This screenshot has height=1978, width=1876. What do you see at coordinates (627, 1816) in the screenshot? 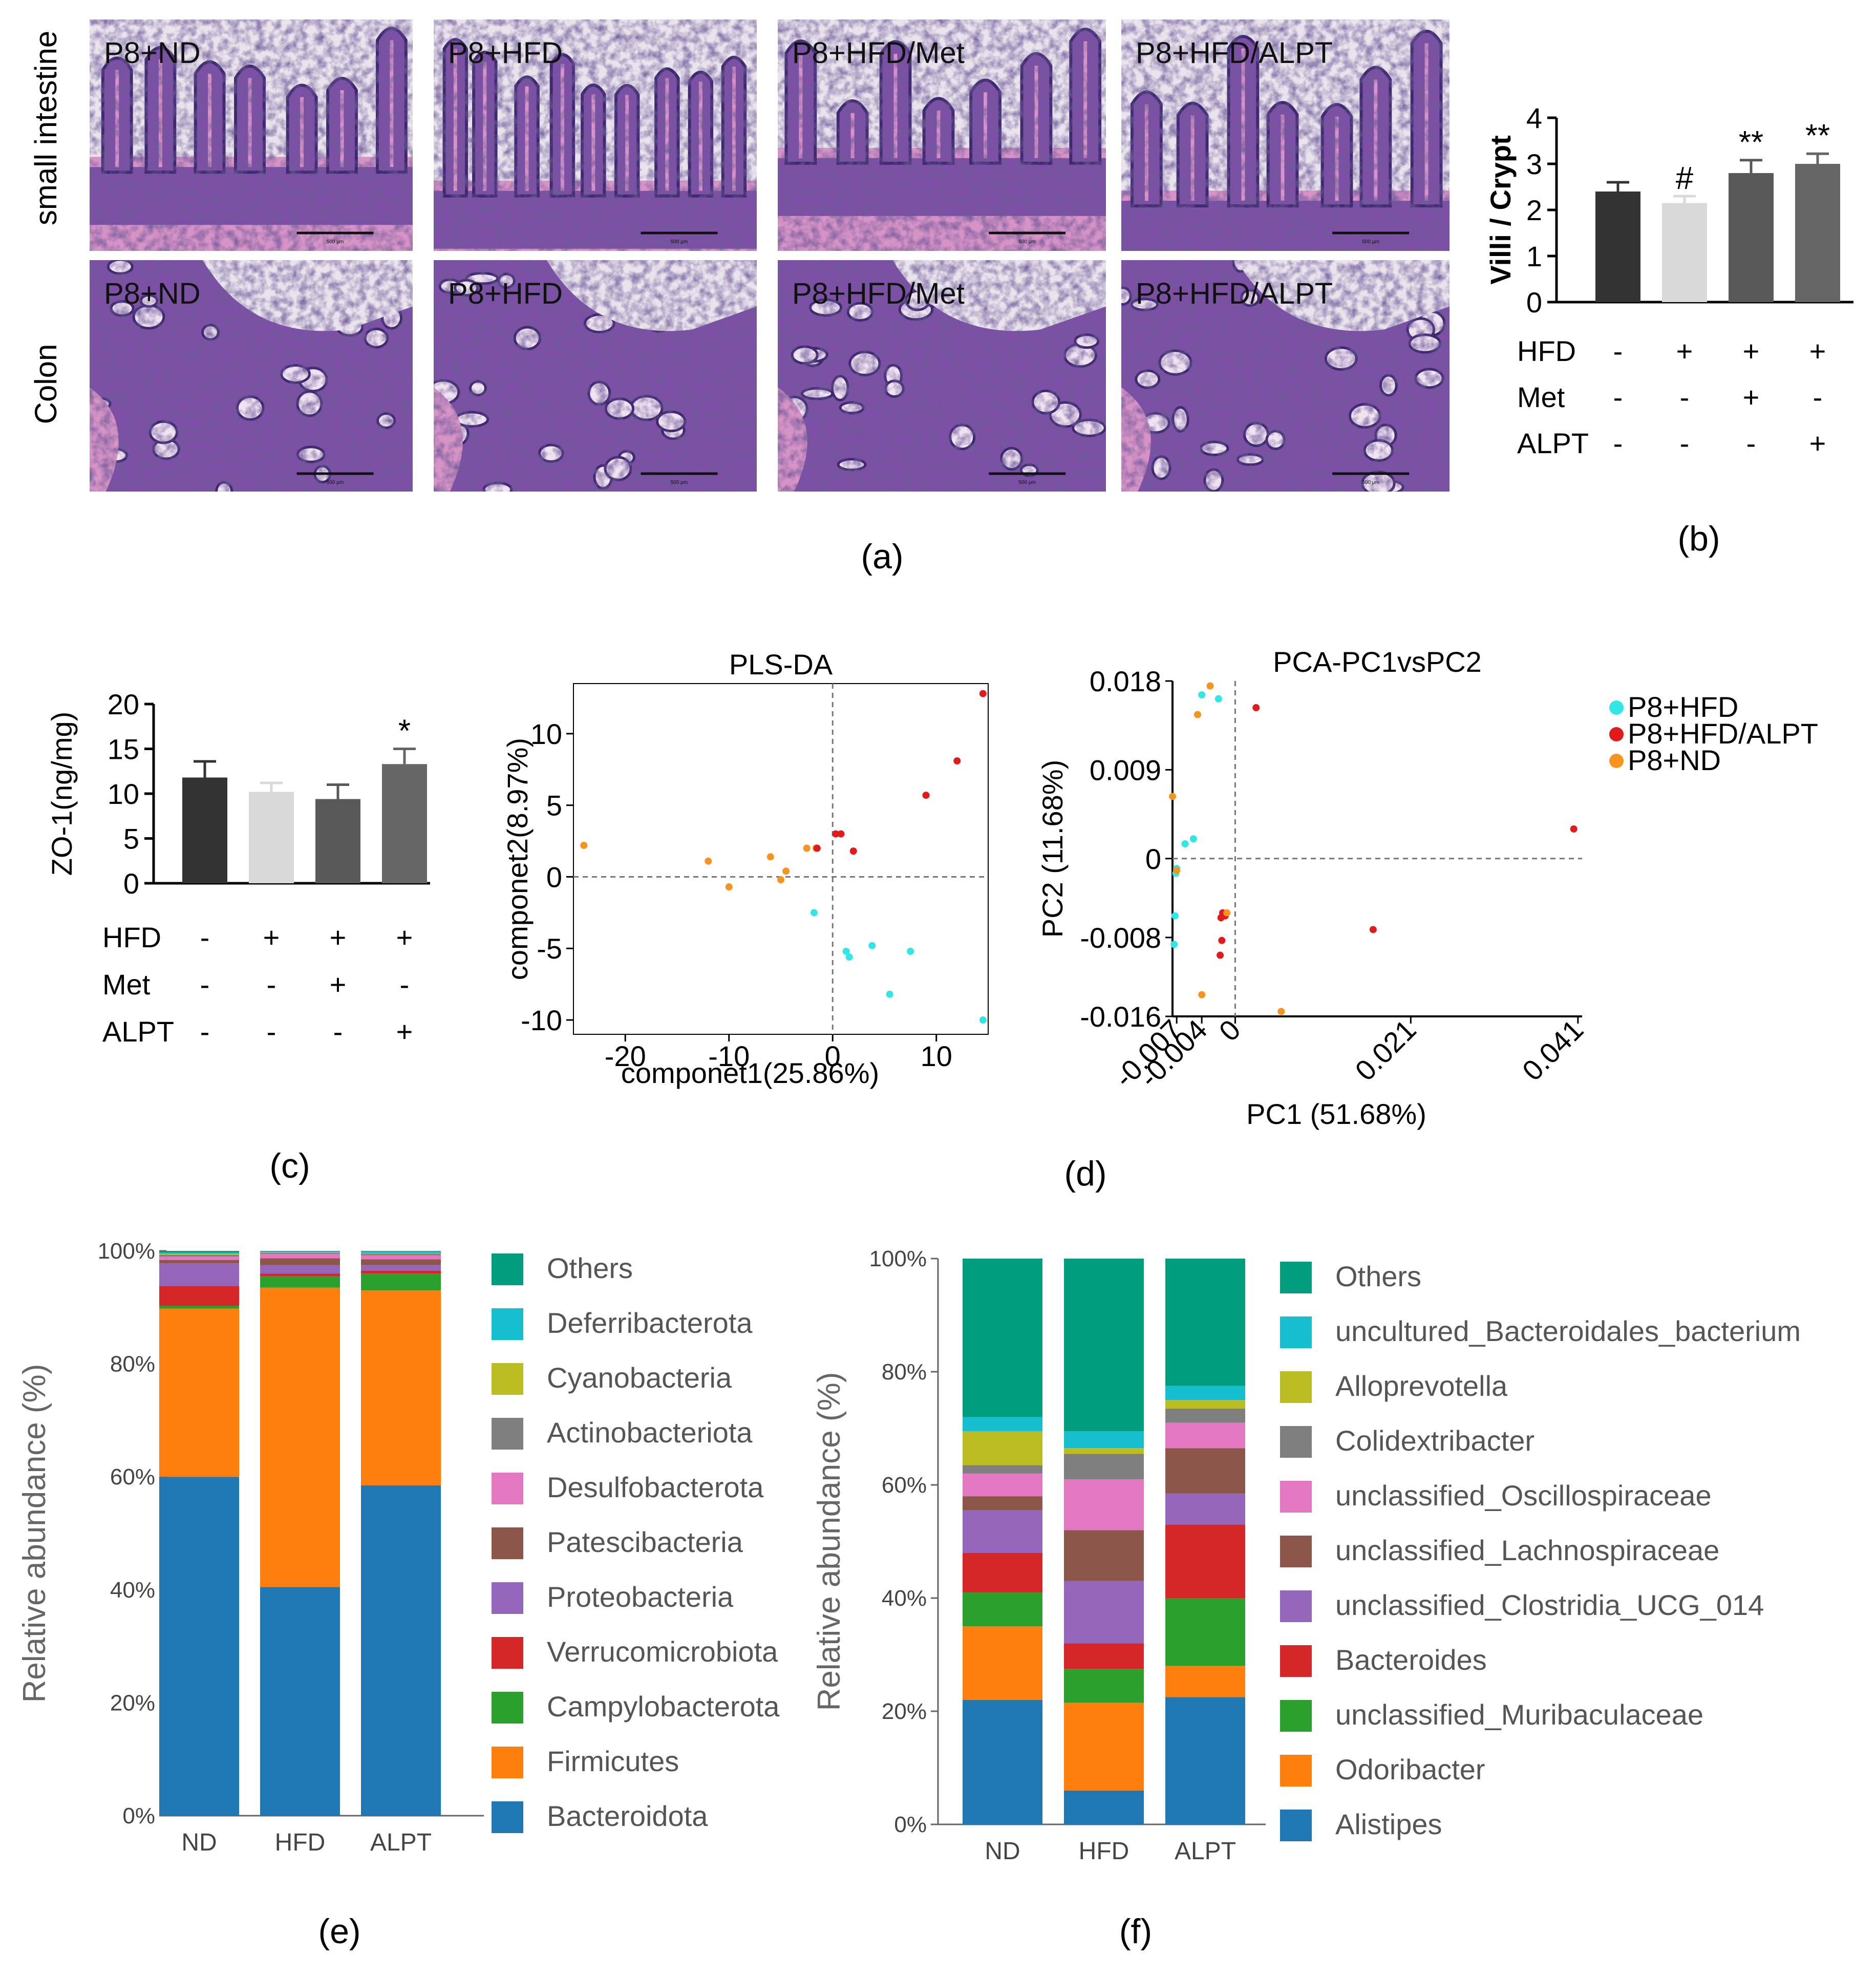
I see `legend-label: Bacteroidota` at bounding box center [627, 1816].